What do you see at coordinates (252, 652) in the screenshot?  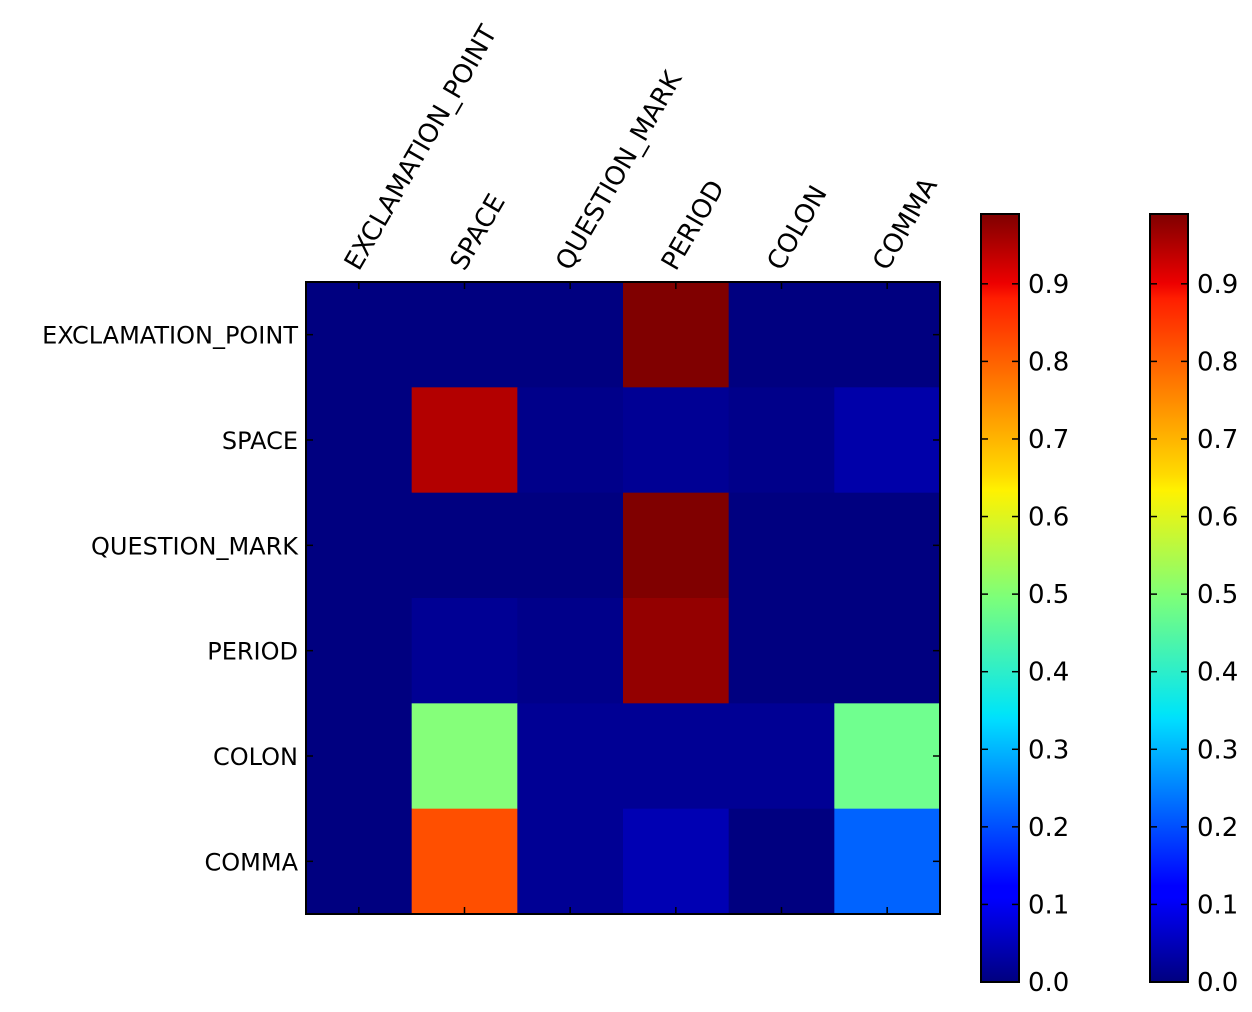 I see `y-tick-label: PERIOD` at bounding box center [252, 652].